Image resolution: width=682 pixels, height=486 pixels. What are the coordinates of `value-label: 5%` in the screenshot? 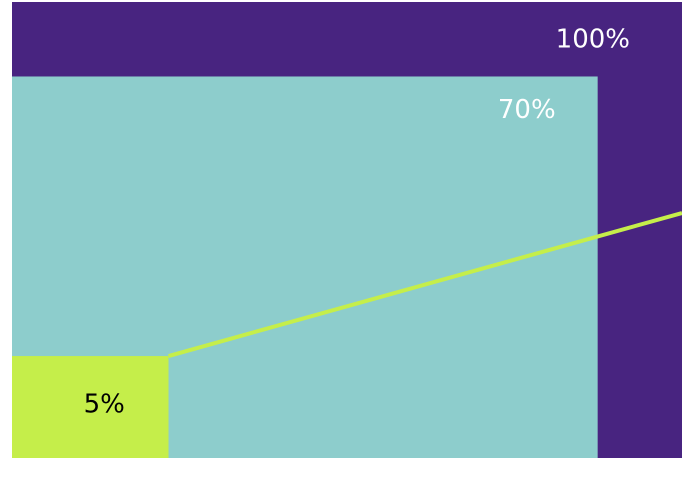 It's located at (104, 405).